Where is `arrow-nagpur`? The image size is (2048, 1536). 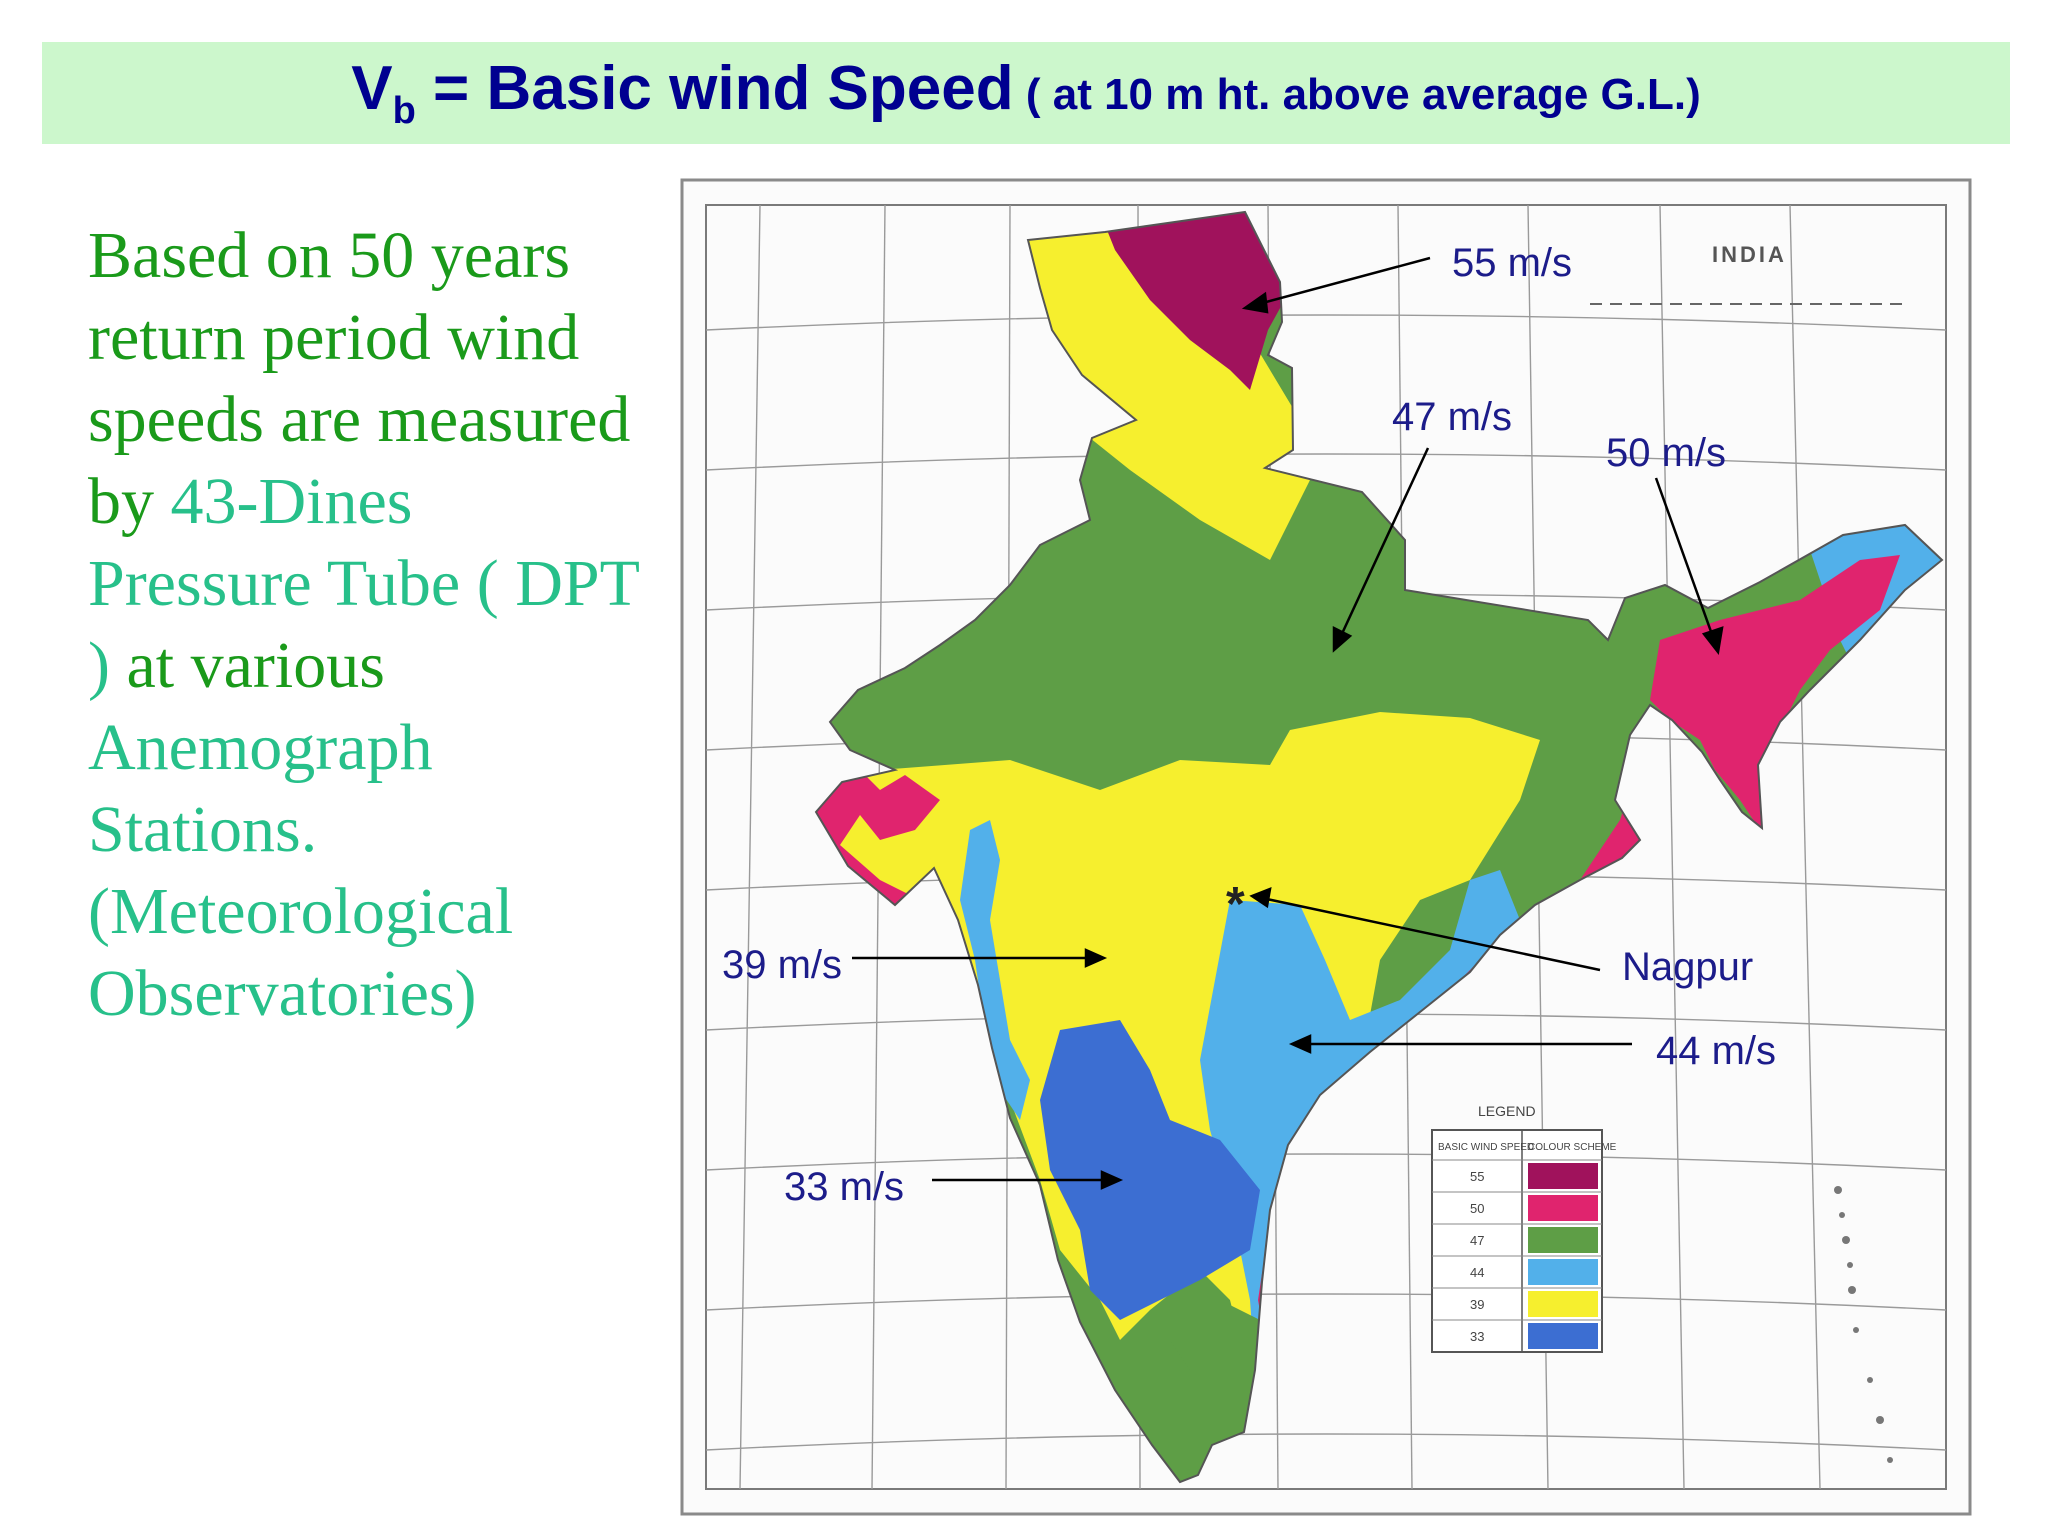
arrow-nagpur is located at coordinates (1431, 934).